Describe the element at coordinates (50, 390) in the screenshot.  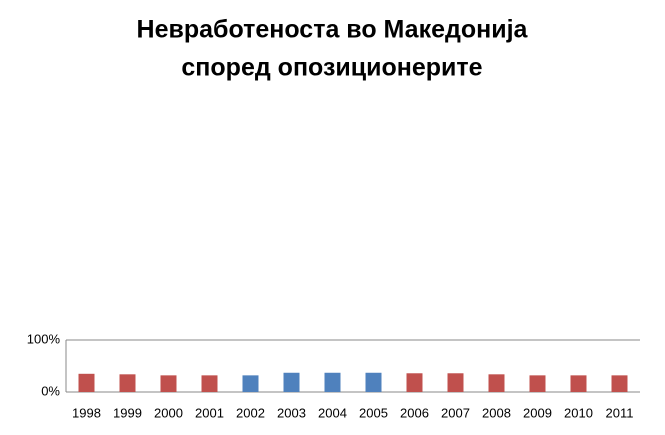
I see `y-tick-label: 0%` at that location.